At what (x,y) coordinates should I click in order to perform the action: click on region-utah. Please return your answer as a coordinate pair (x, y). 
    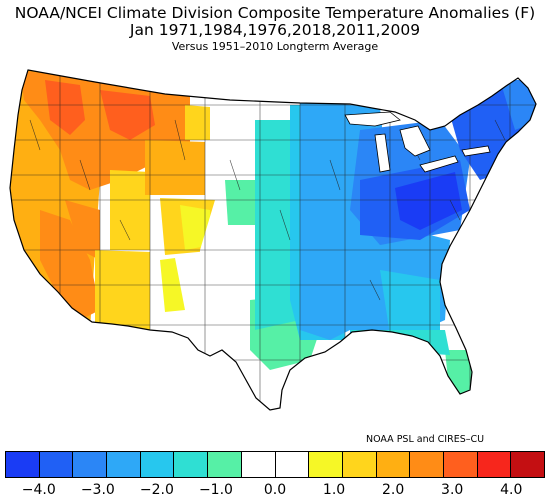
    Looking at the image, I should click on (130, 210).